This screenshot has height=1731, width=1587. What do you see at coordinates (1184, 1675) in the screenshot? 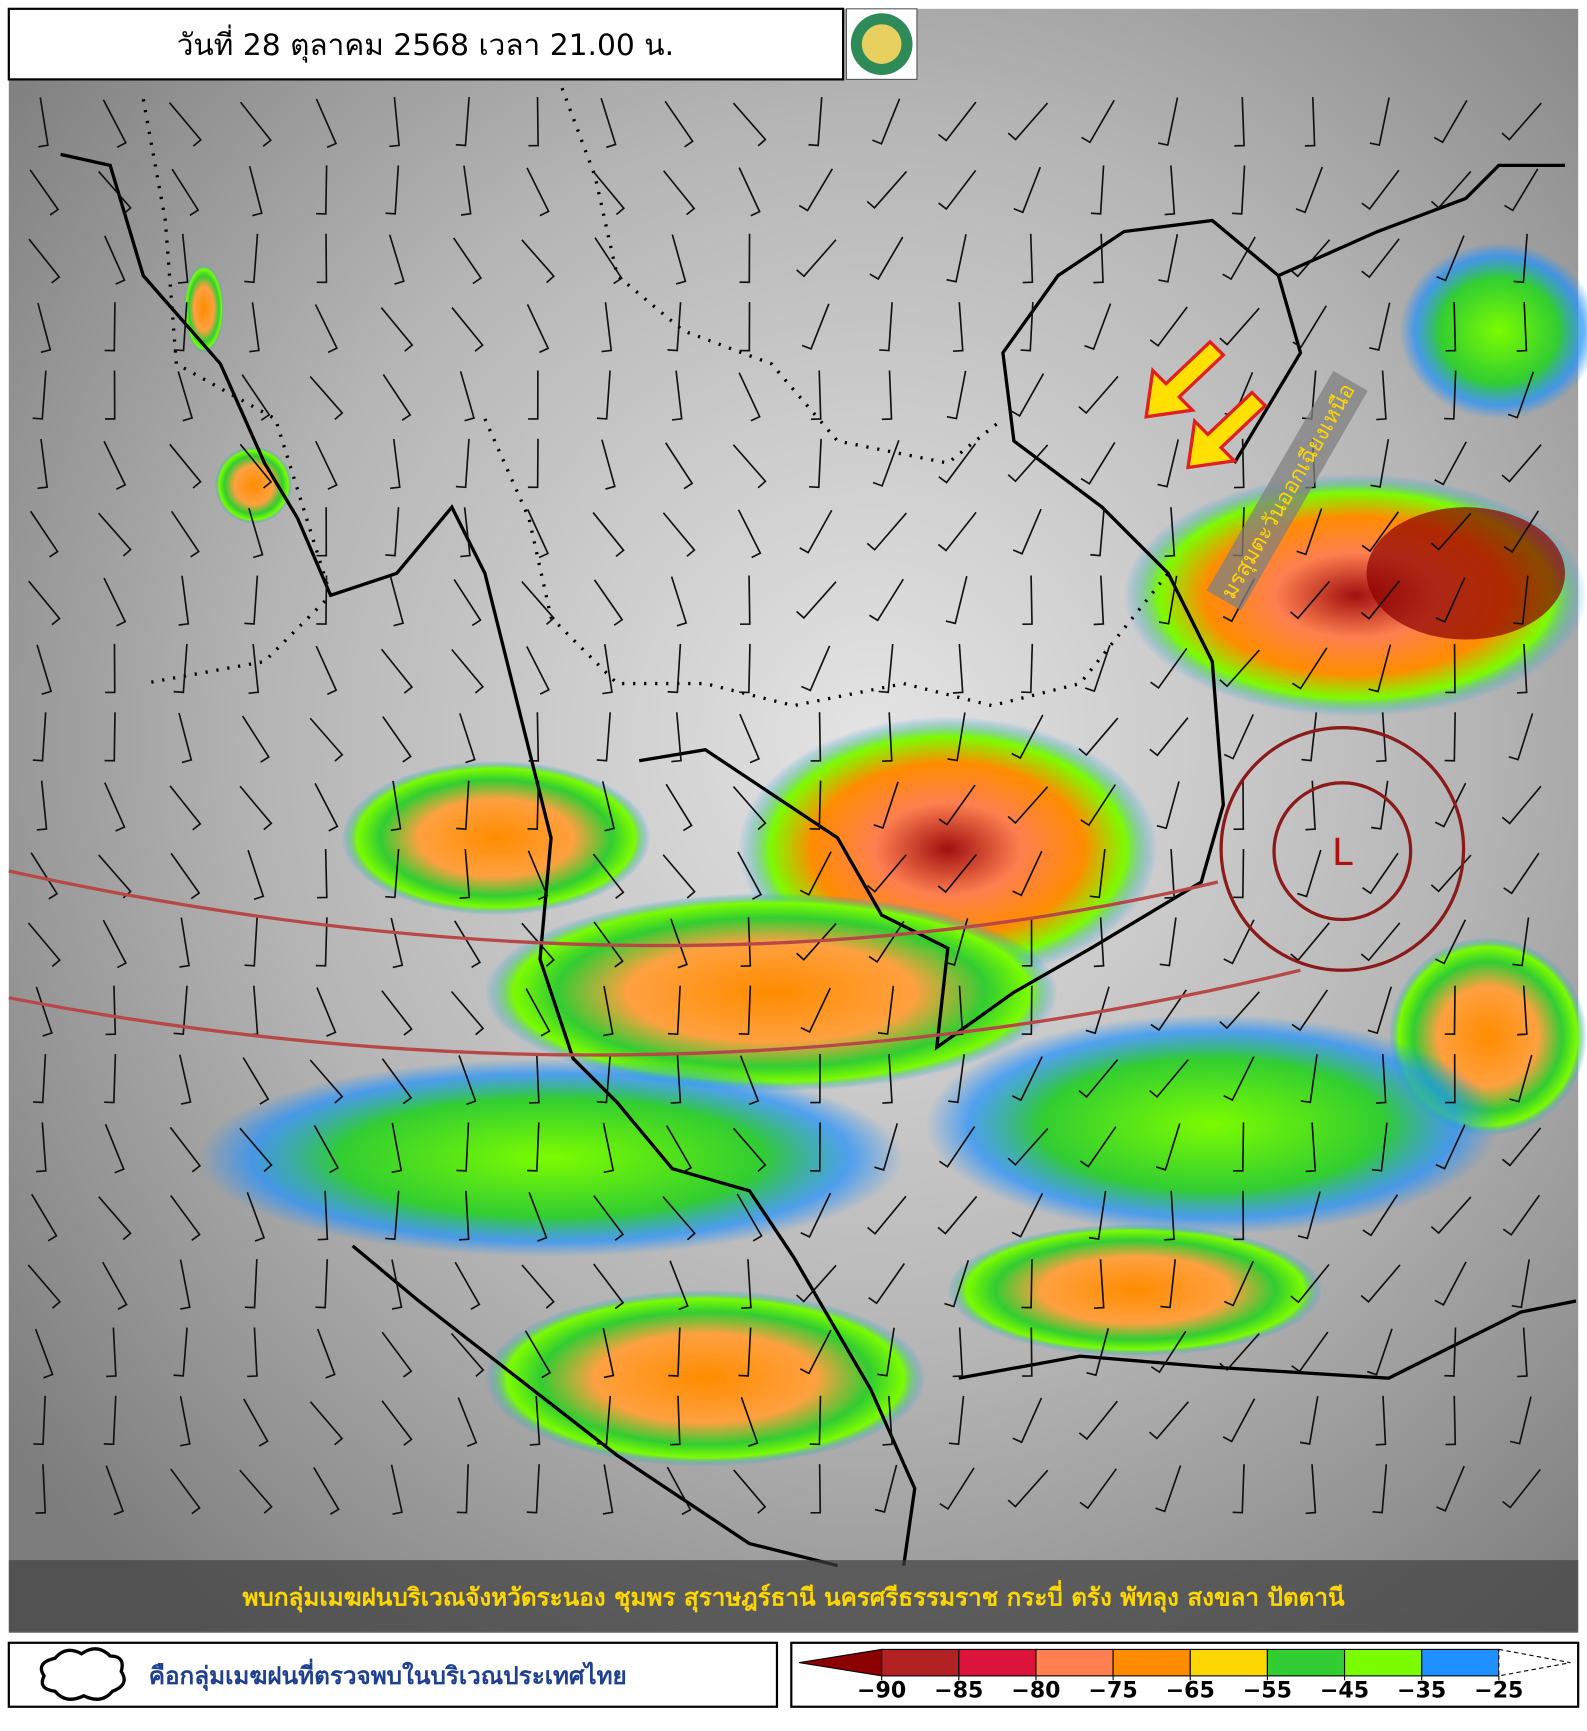
I see `colorbar: −90 −85 −80 −75 −65 −55 −45 −35 −25` at bounding box center [1184, 1675].